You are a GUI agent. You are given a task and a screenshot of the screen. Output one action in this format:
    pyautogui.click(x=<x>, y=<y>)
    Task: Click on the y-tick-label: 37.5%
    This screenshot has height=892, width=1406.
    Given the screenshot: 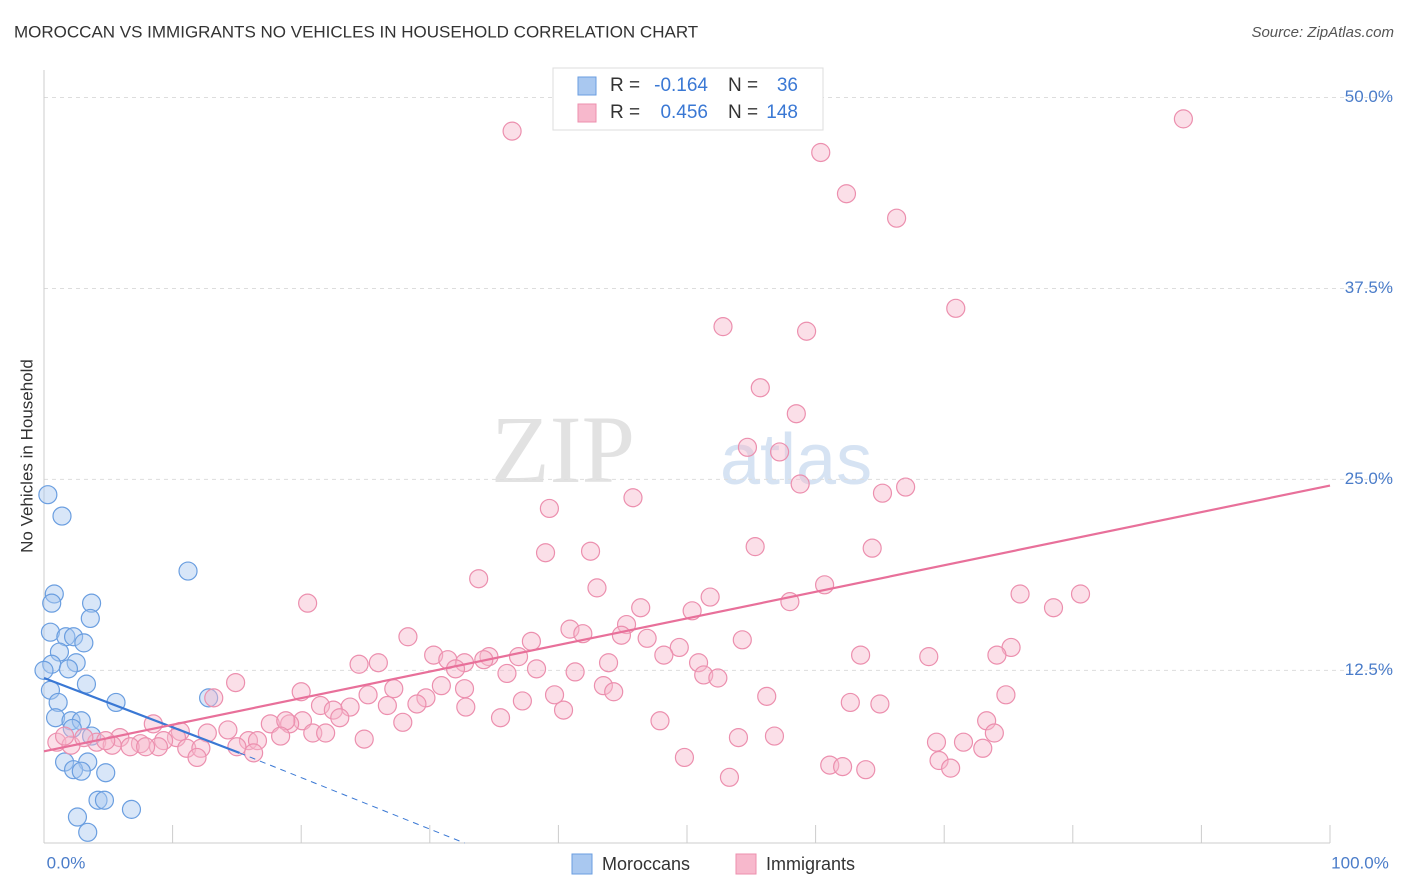 What is the action you would take?
    pyautogui.click(x=1369, y=287)
    